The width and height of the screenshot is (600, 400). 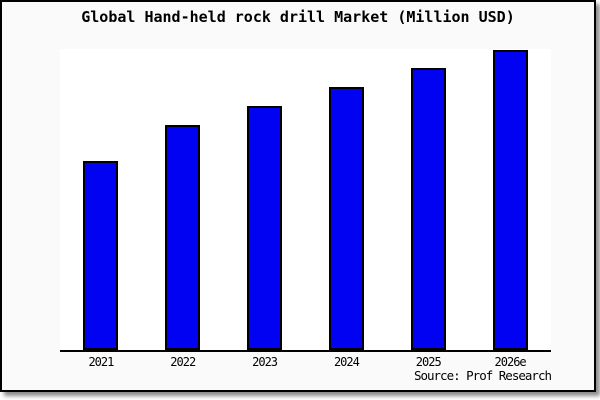 I want to click on x-axis-labels: 2021 2022 2023 2024 2025 2026e, so click(x=305, y=363).